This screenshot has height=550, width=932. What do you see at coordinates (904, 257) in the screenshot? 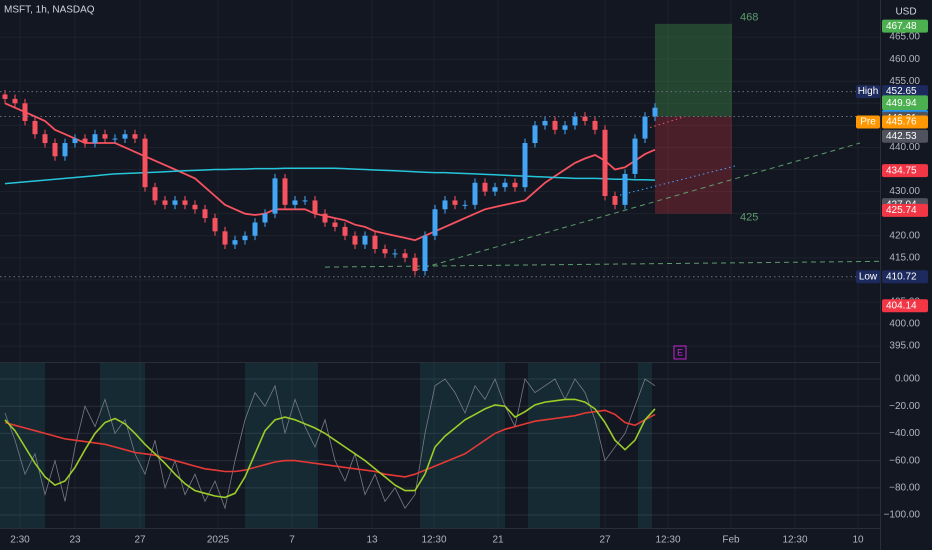
I see `y-tick-label: 415.00` at bounding box center [904, 257].